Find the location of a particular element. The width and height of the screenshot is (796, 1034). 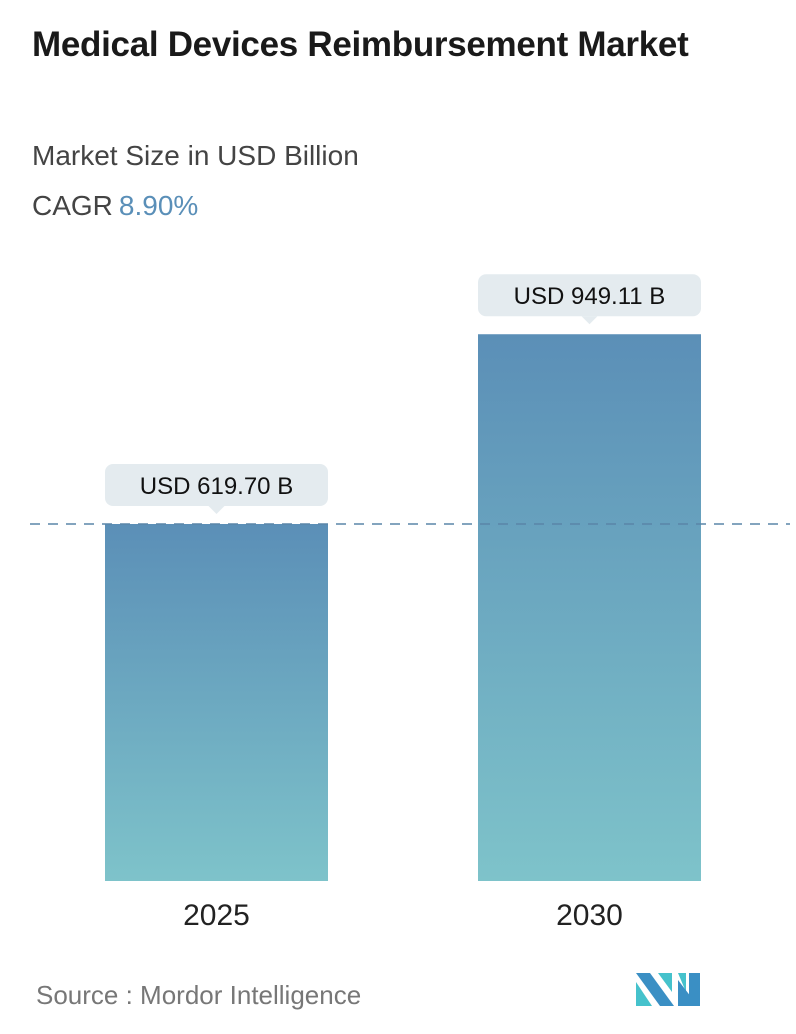

cagr-value: 8.90% is located at coordinates (158, 205).